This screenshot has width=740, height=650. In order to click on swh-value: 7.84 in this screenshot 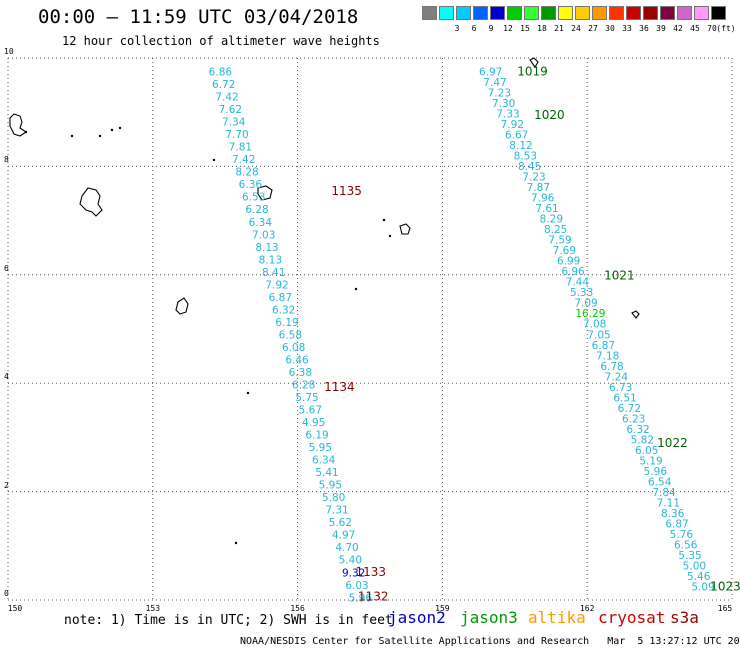, I will do `click(664, 493)`.